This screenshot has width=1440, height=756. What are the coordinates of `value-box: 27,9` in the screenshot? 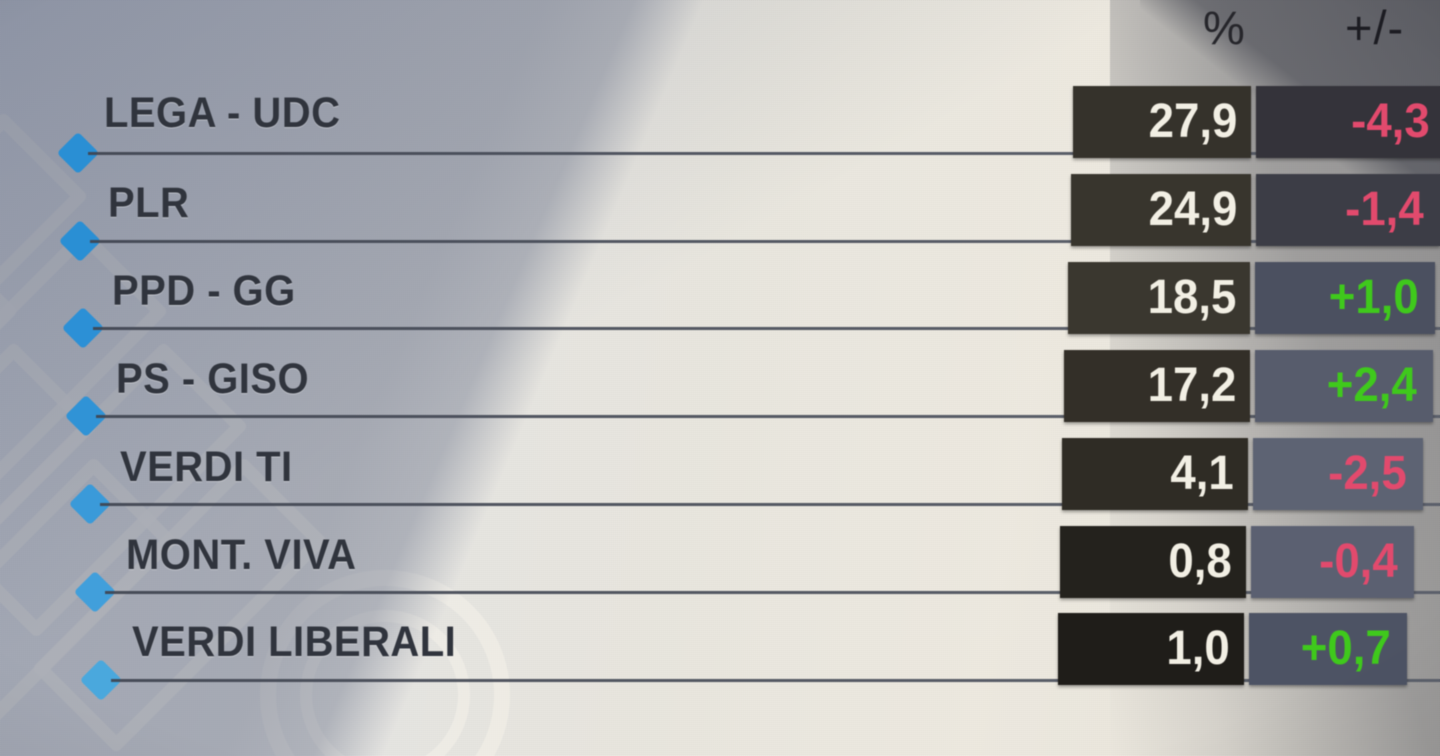 It's located at (1162, 122).